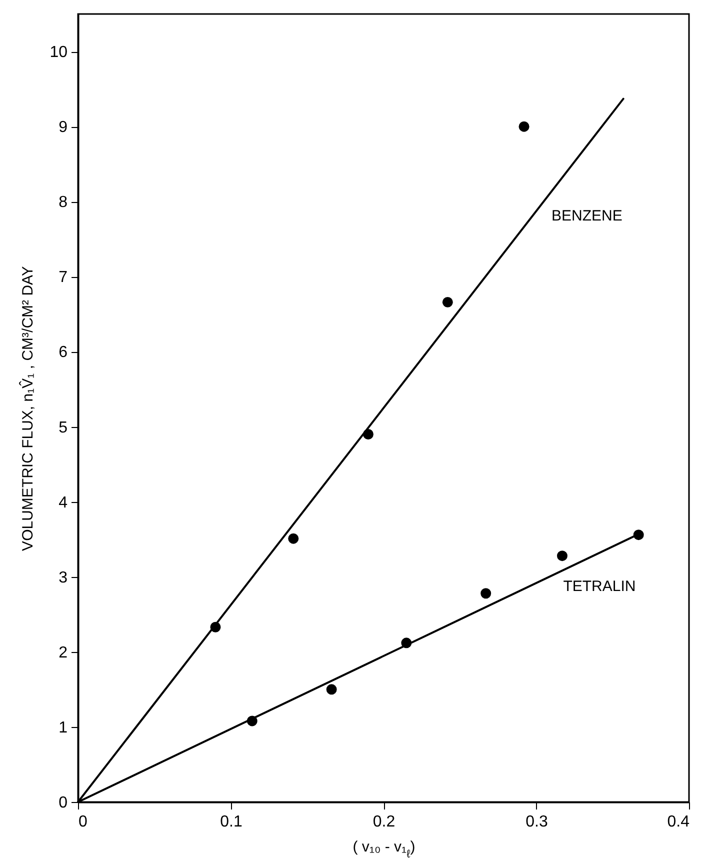  Describe the element at coordinates (678, 822) in the screenshot. I see `x-tick-label: 0.4` at that location.